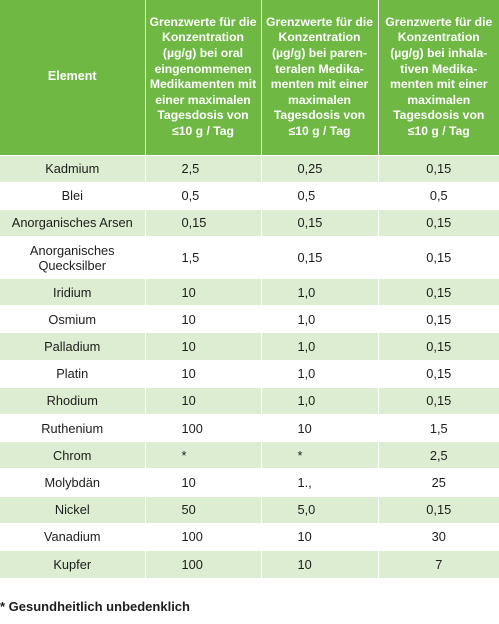 The width and height of the screenshot is (499, 624). I want to click on cell-element: Kadmium, so click(72, 168).